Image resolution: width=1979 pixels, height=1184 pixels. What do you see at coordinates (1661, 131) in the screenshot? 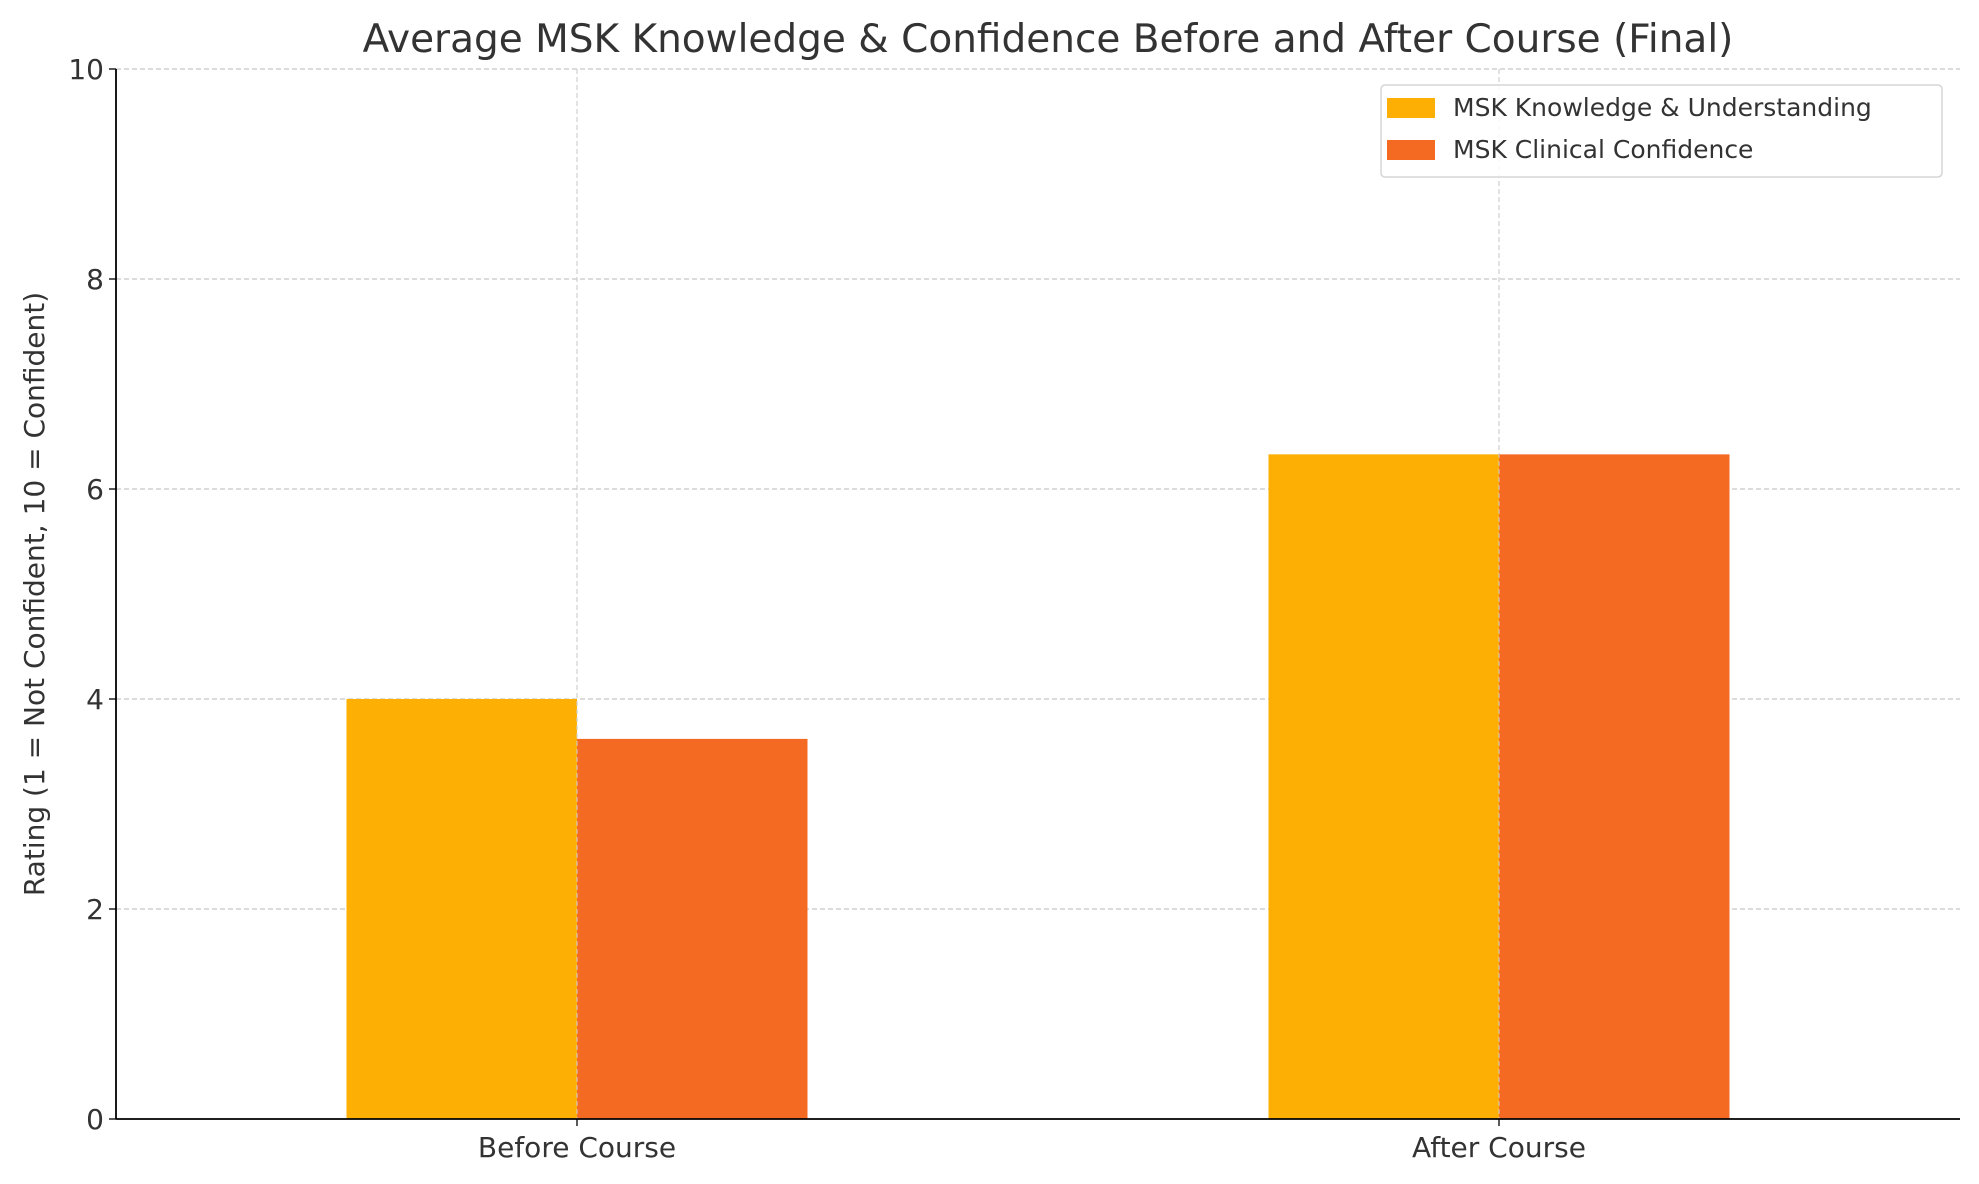
I see `legend-box` at bounding box center [1661, 131].